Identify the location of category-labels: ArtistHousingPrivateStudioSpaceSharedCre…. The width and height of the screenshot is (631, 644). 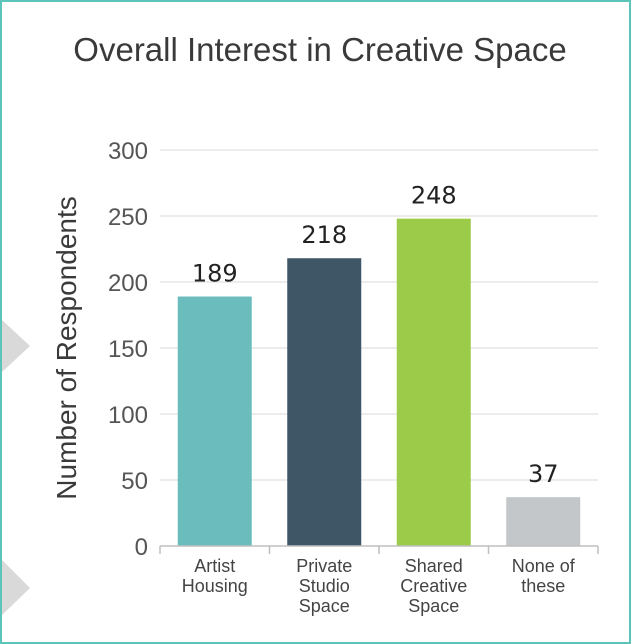
(379, 586).